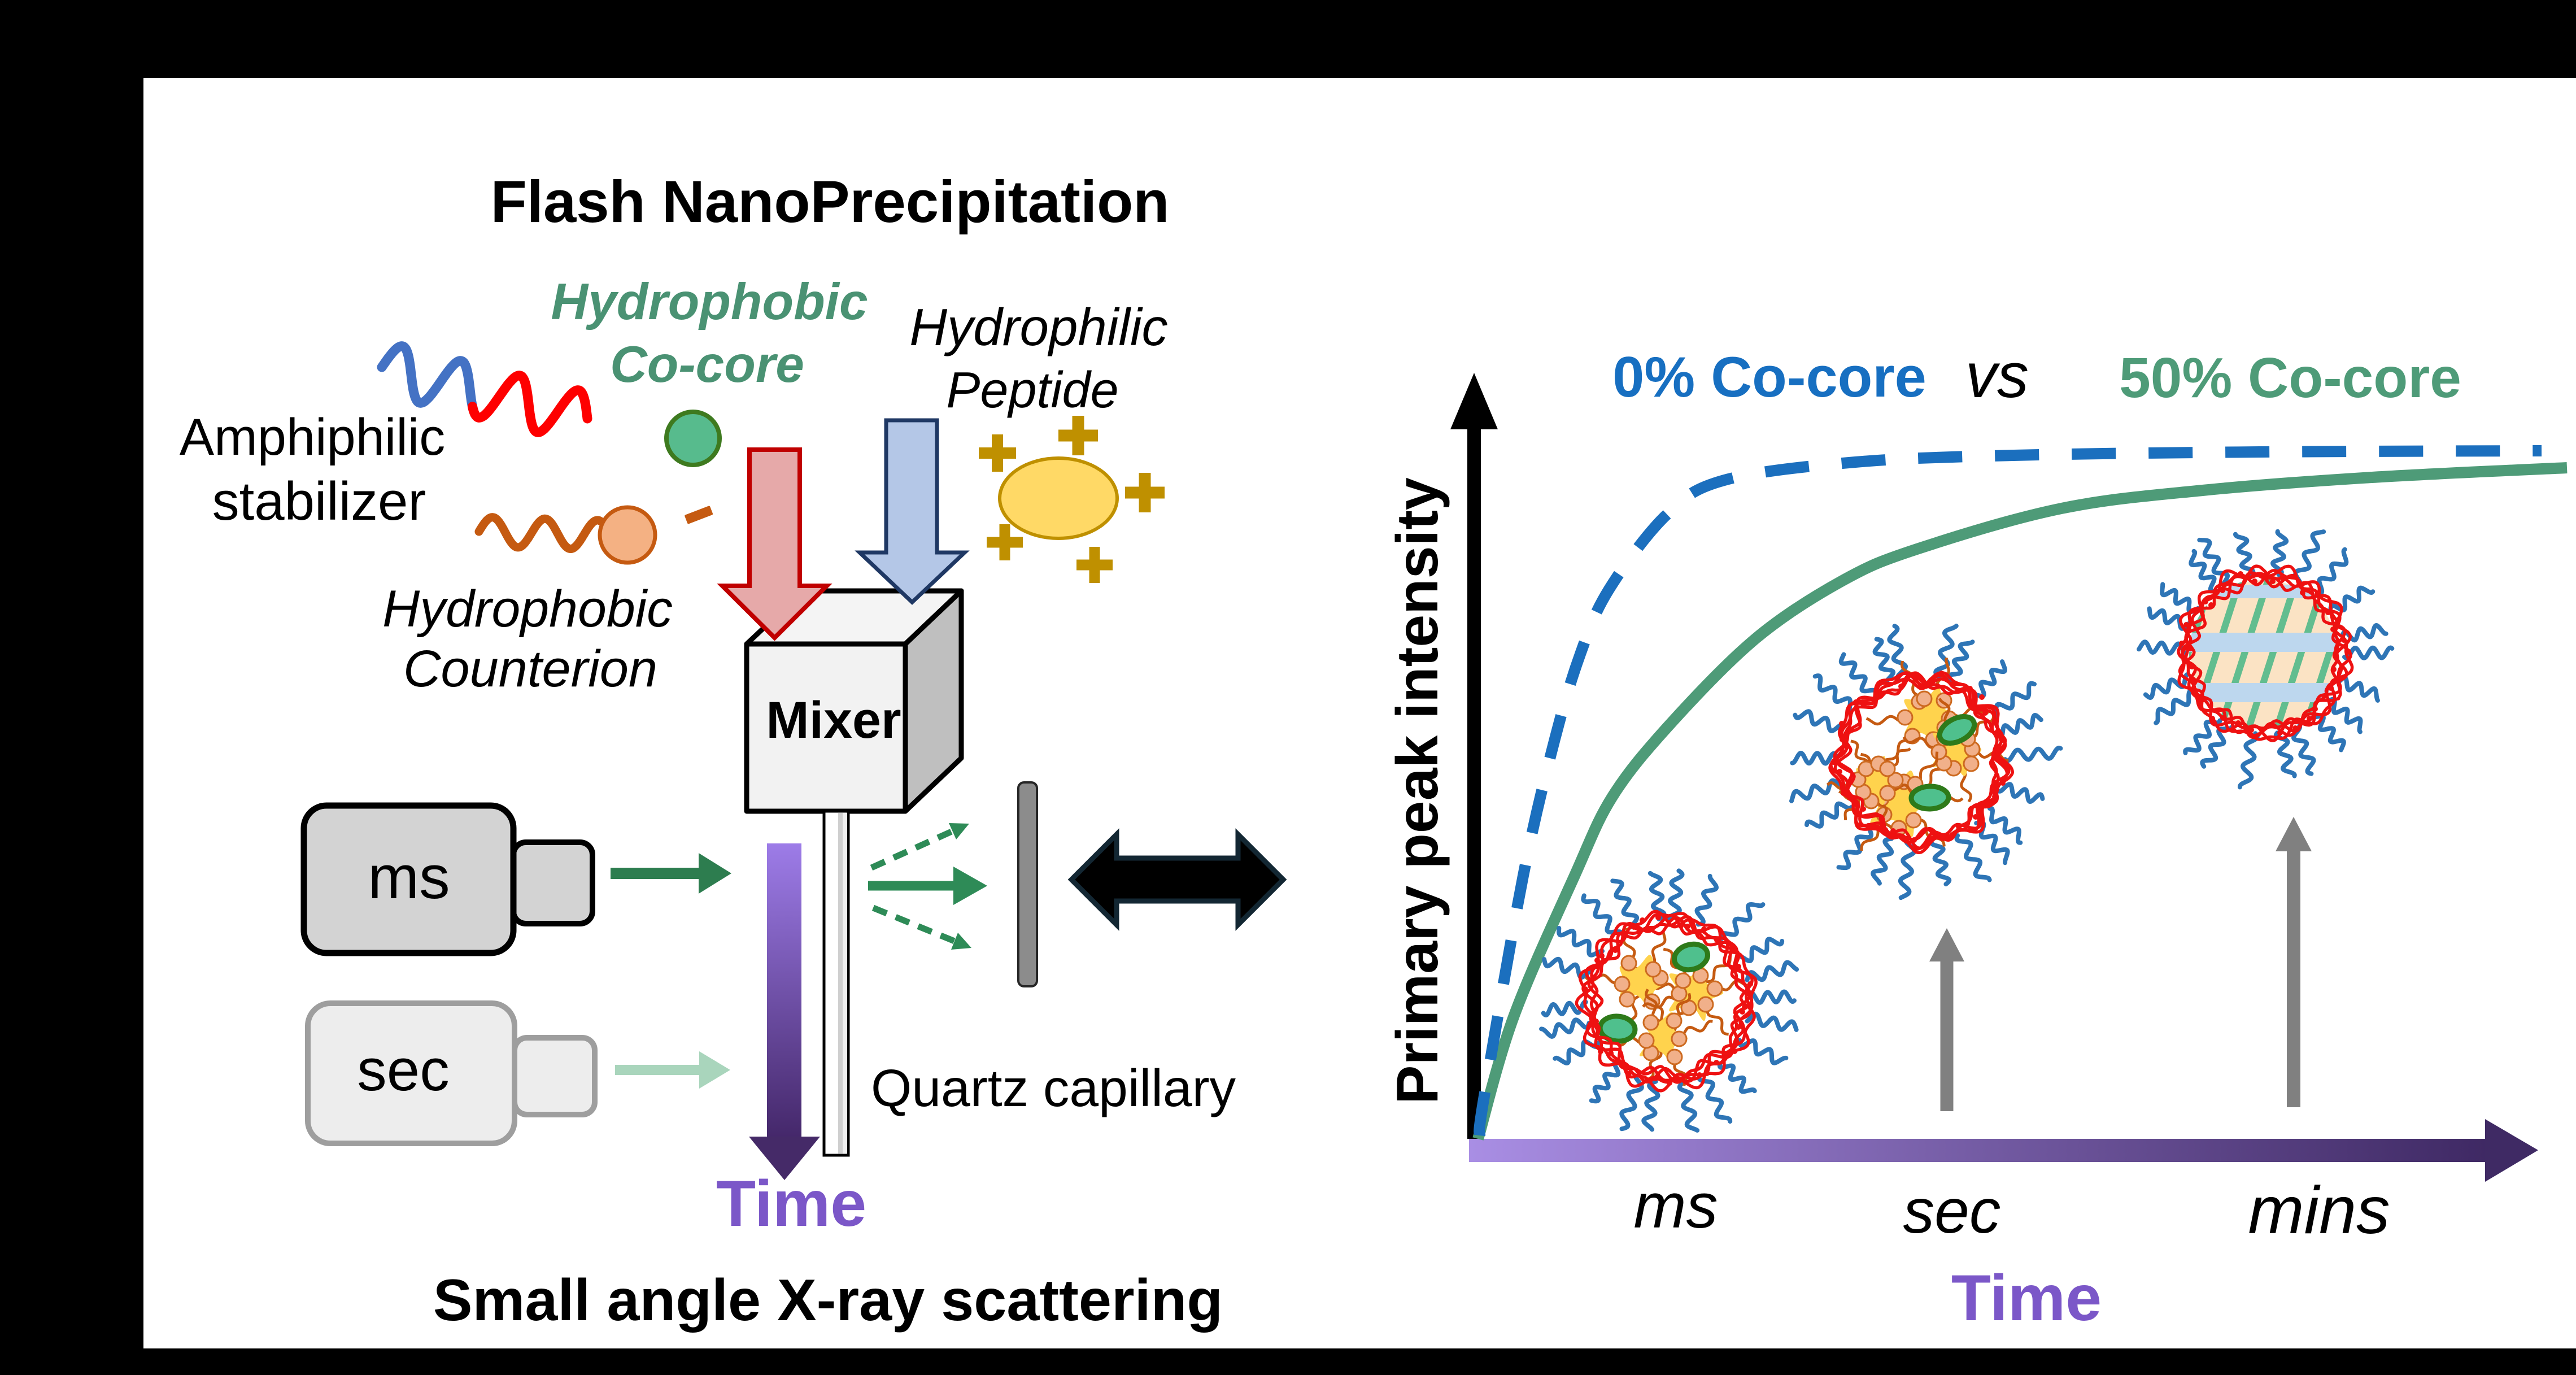 The width and height of the screenshot is (2576, 1375). Describe the element at coordinates (312, 437) in the screenshot. I see `svg-text: Amphiphilic` at that location.